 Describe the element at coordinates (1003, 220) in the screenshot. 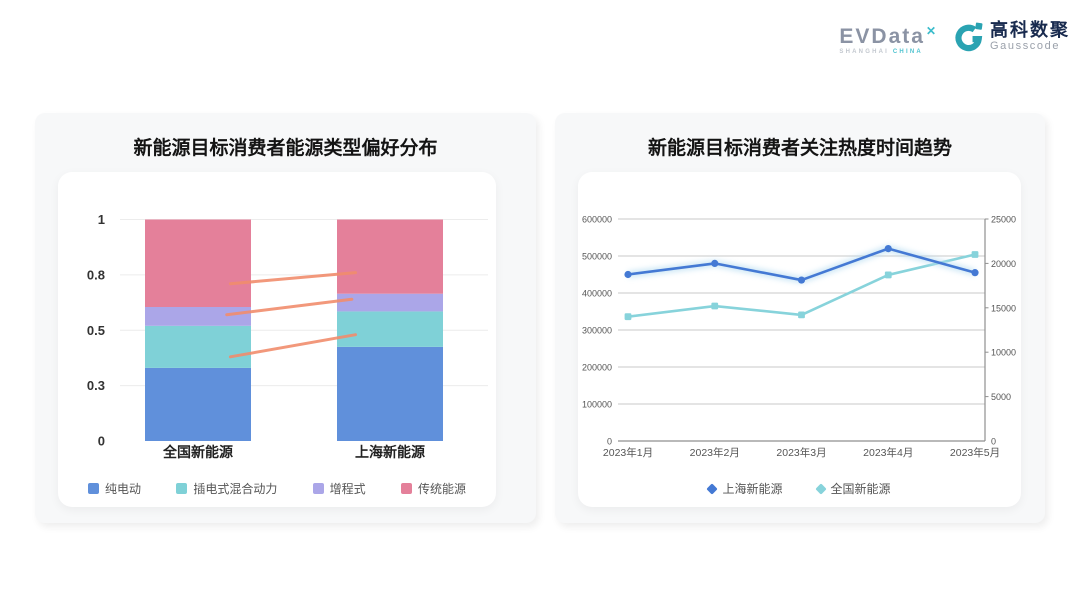

I see `svg-text: 25000` at that location.